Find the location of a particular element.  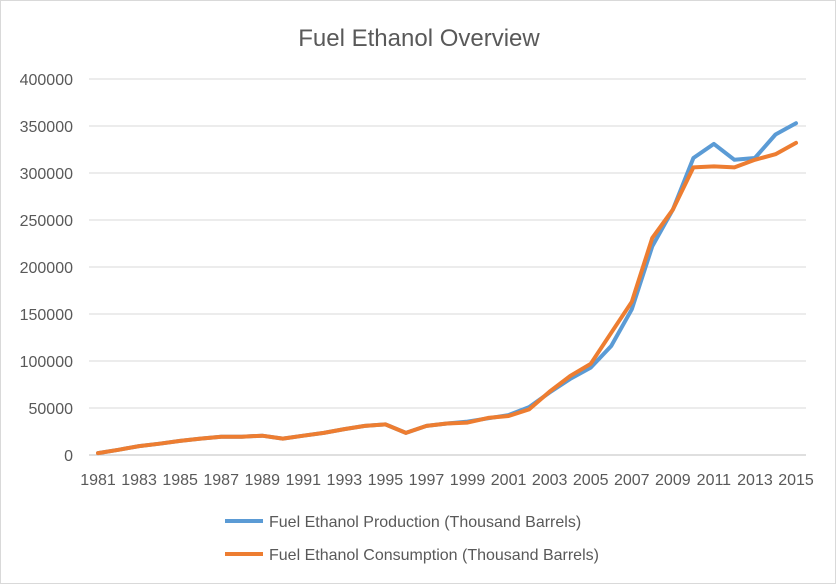

x-tick-label: 2003 is located at coordinates (550, 480).